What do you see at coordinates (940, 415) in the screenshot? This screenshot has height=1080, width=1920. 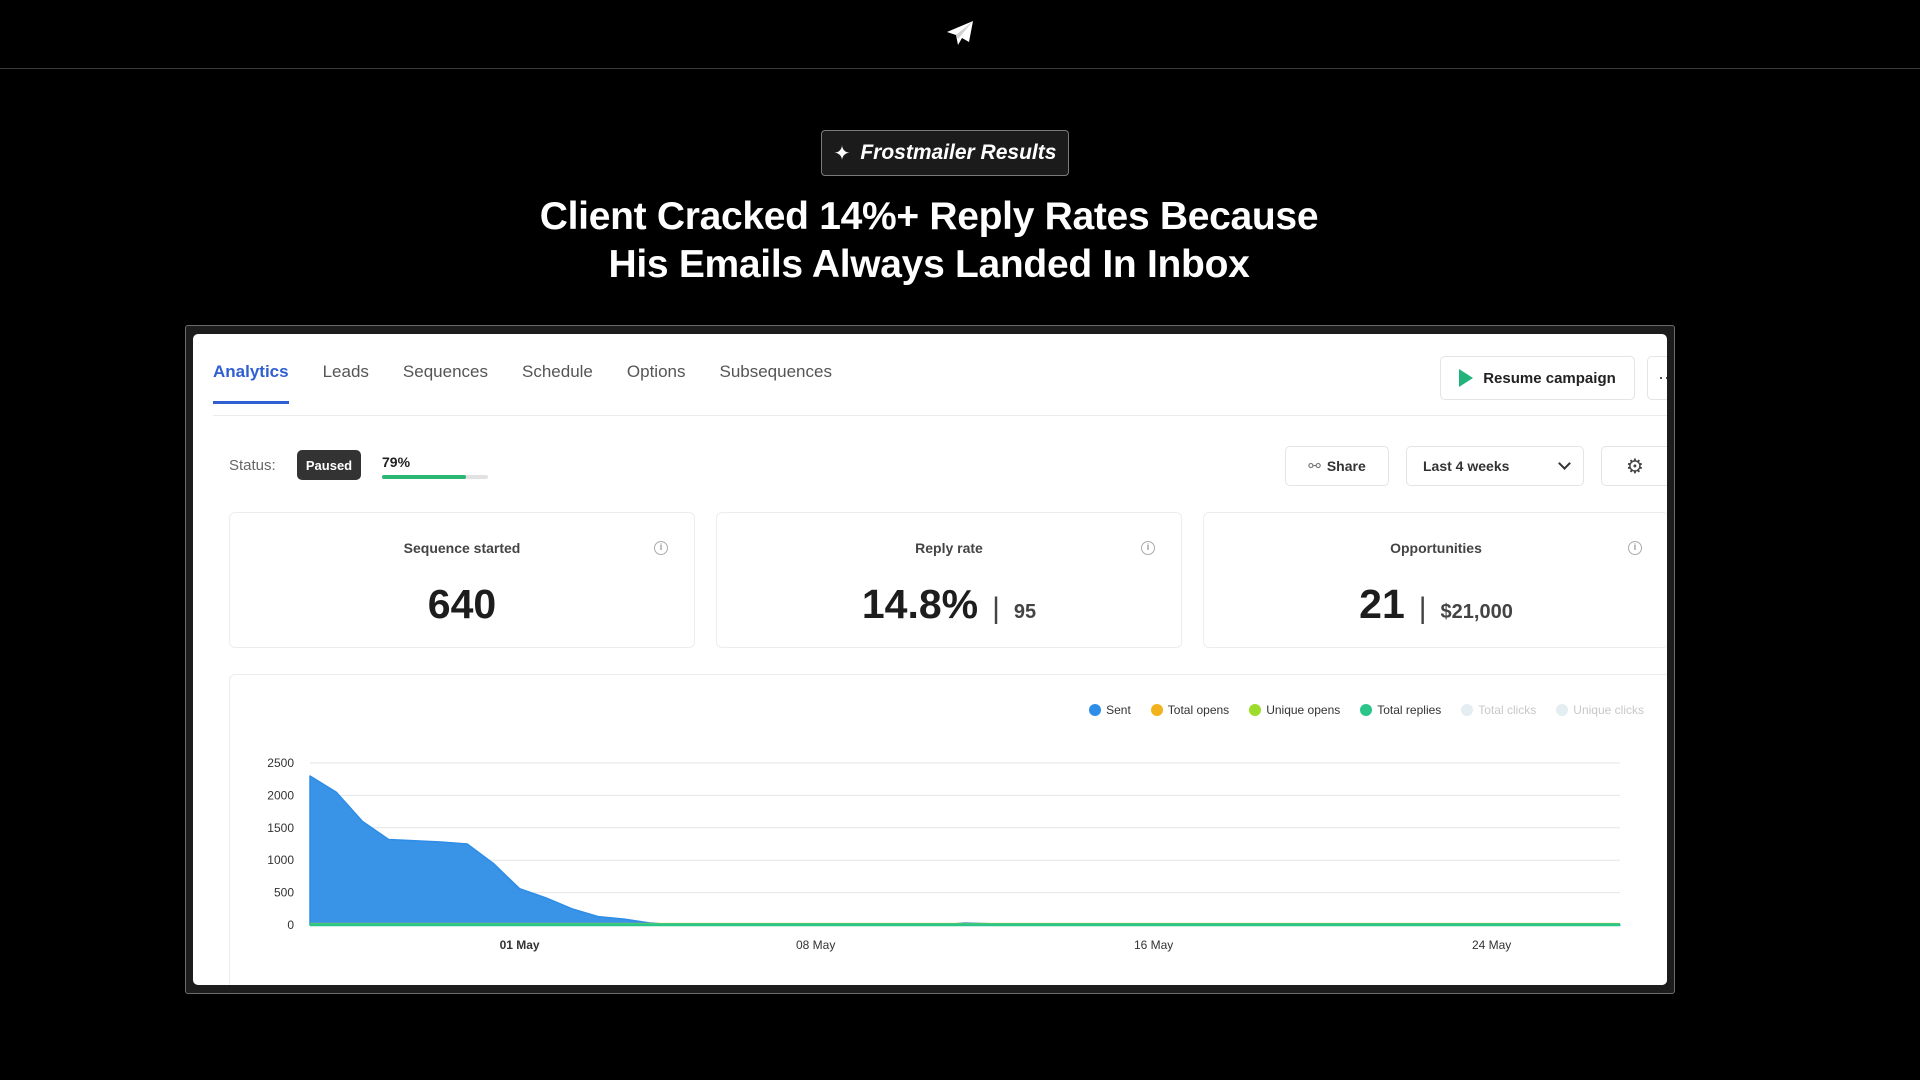 I see `tab-divider` at bounding box center [940, 415].